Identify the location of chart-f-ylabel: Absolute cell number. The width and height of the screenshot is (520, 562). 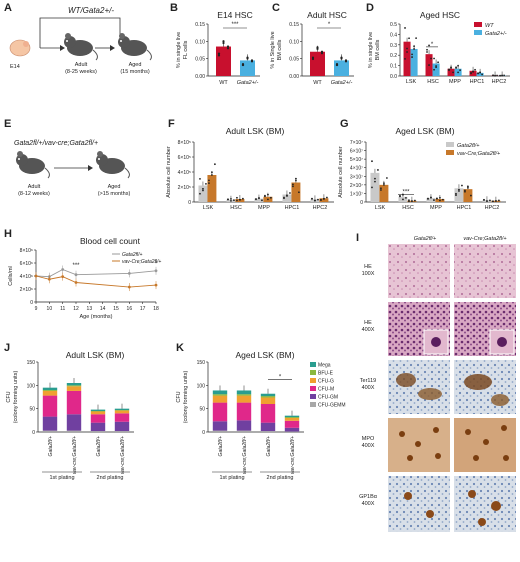
(169, 172).